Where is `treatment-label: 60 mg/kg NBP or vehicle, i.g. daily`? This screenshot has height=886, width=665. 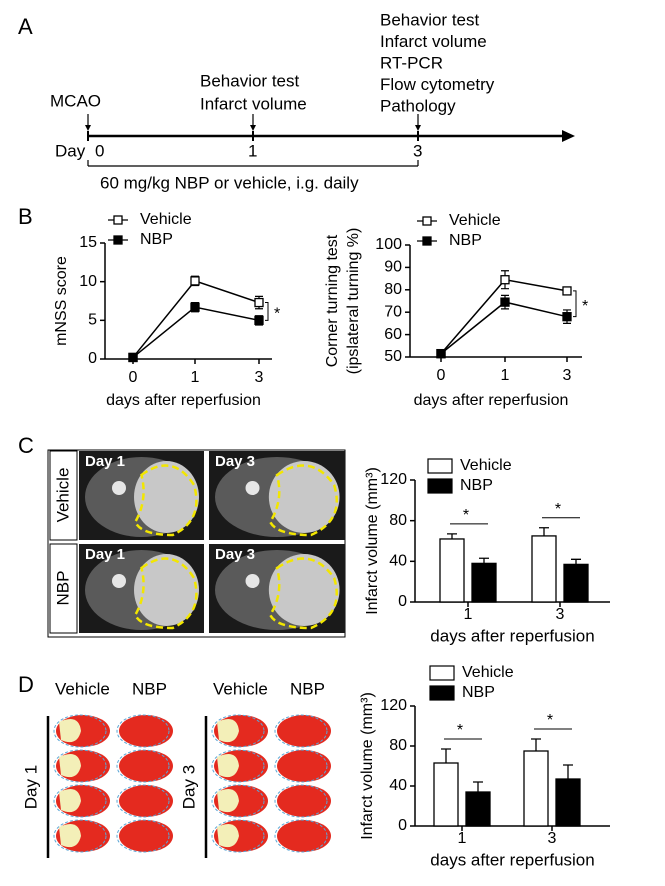 treatment-label: 60 mg/kg NBP or vehicle, i.g. daily is located at coordinates (229, 182).